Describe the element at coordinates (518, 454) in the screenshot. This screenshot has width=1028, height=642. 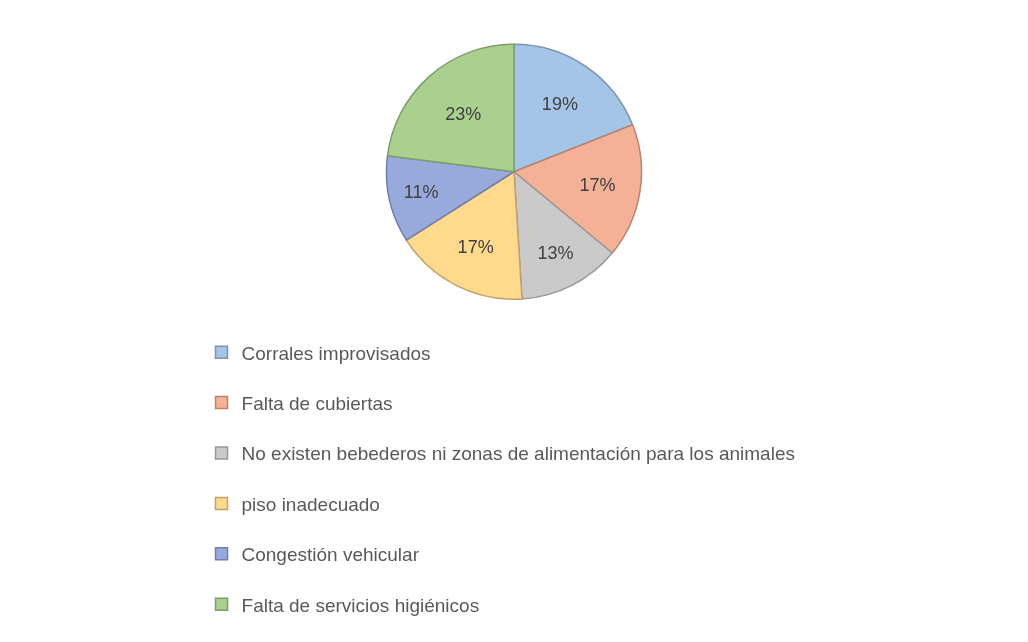
I see `legend-label: No existen bebederos ni zonas de alimentación para los animales` at that location.